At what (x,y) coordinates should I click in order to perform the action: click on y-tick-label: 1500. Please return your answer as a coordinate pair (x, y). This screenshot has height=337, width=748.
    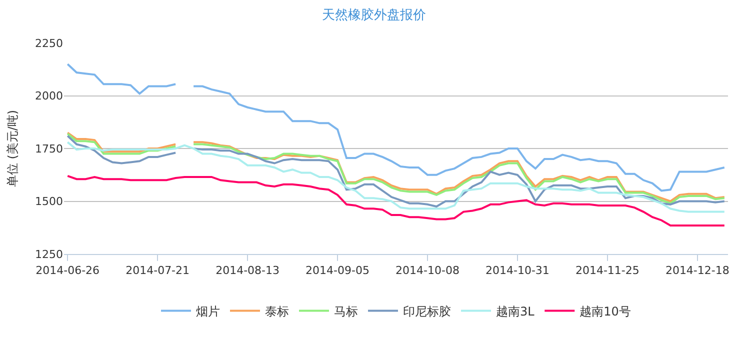
    Looking at the image, I should click on (49, 201).